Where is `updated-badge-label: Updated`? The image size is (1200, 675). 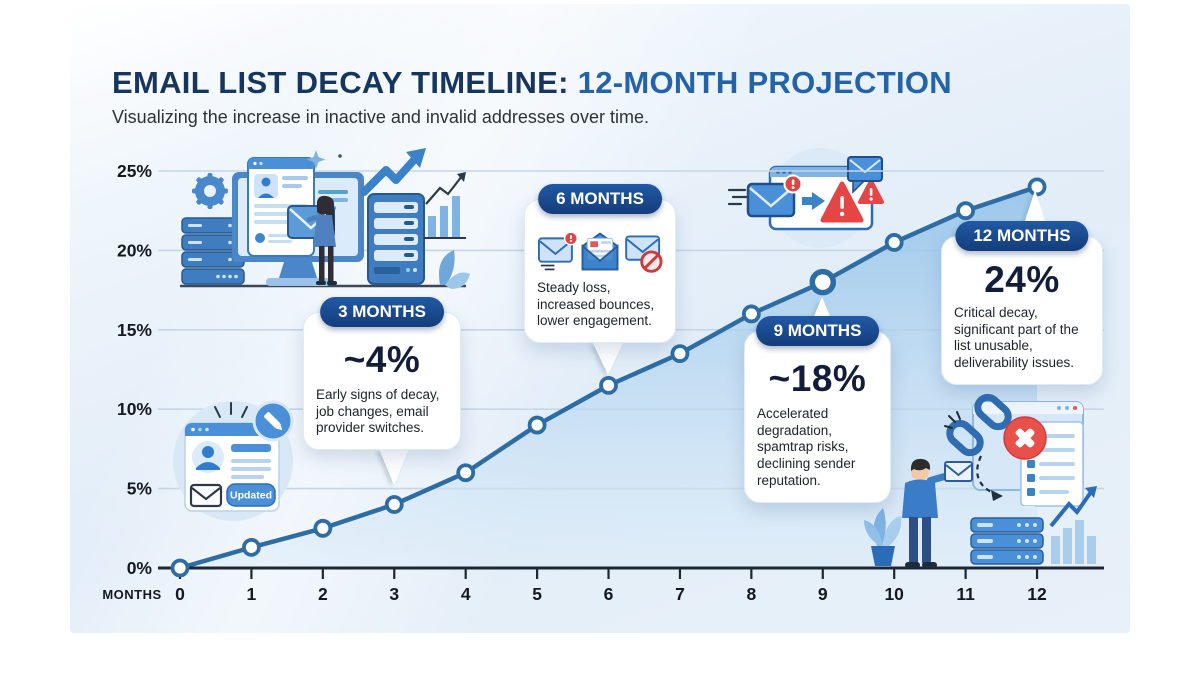 updated-badge-label: Updated is located at coordinates (251, 496).